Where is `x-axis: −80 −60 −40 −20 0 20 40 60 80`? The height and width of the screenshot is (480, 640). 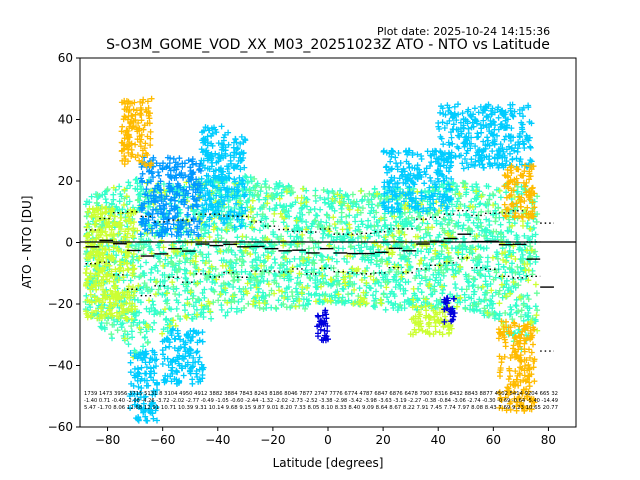 x-axis: −80 −60 −40 −20 0 20 40 60 80 is located at coordinates (325, 437).